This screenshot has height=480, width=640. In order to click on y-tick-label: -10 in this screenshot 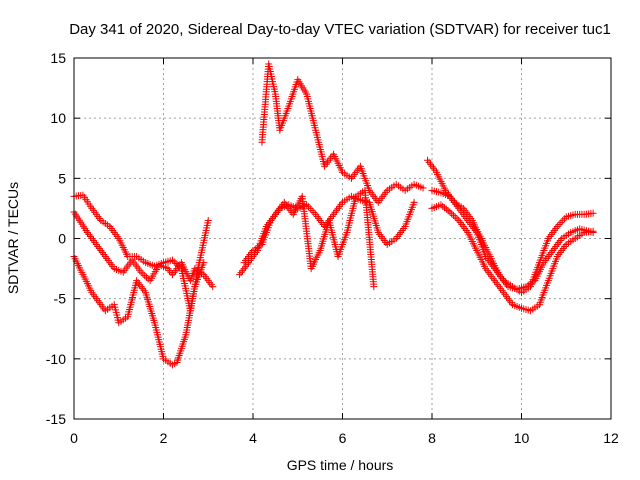, I will do `click(56, 359)`.